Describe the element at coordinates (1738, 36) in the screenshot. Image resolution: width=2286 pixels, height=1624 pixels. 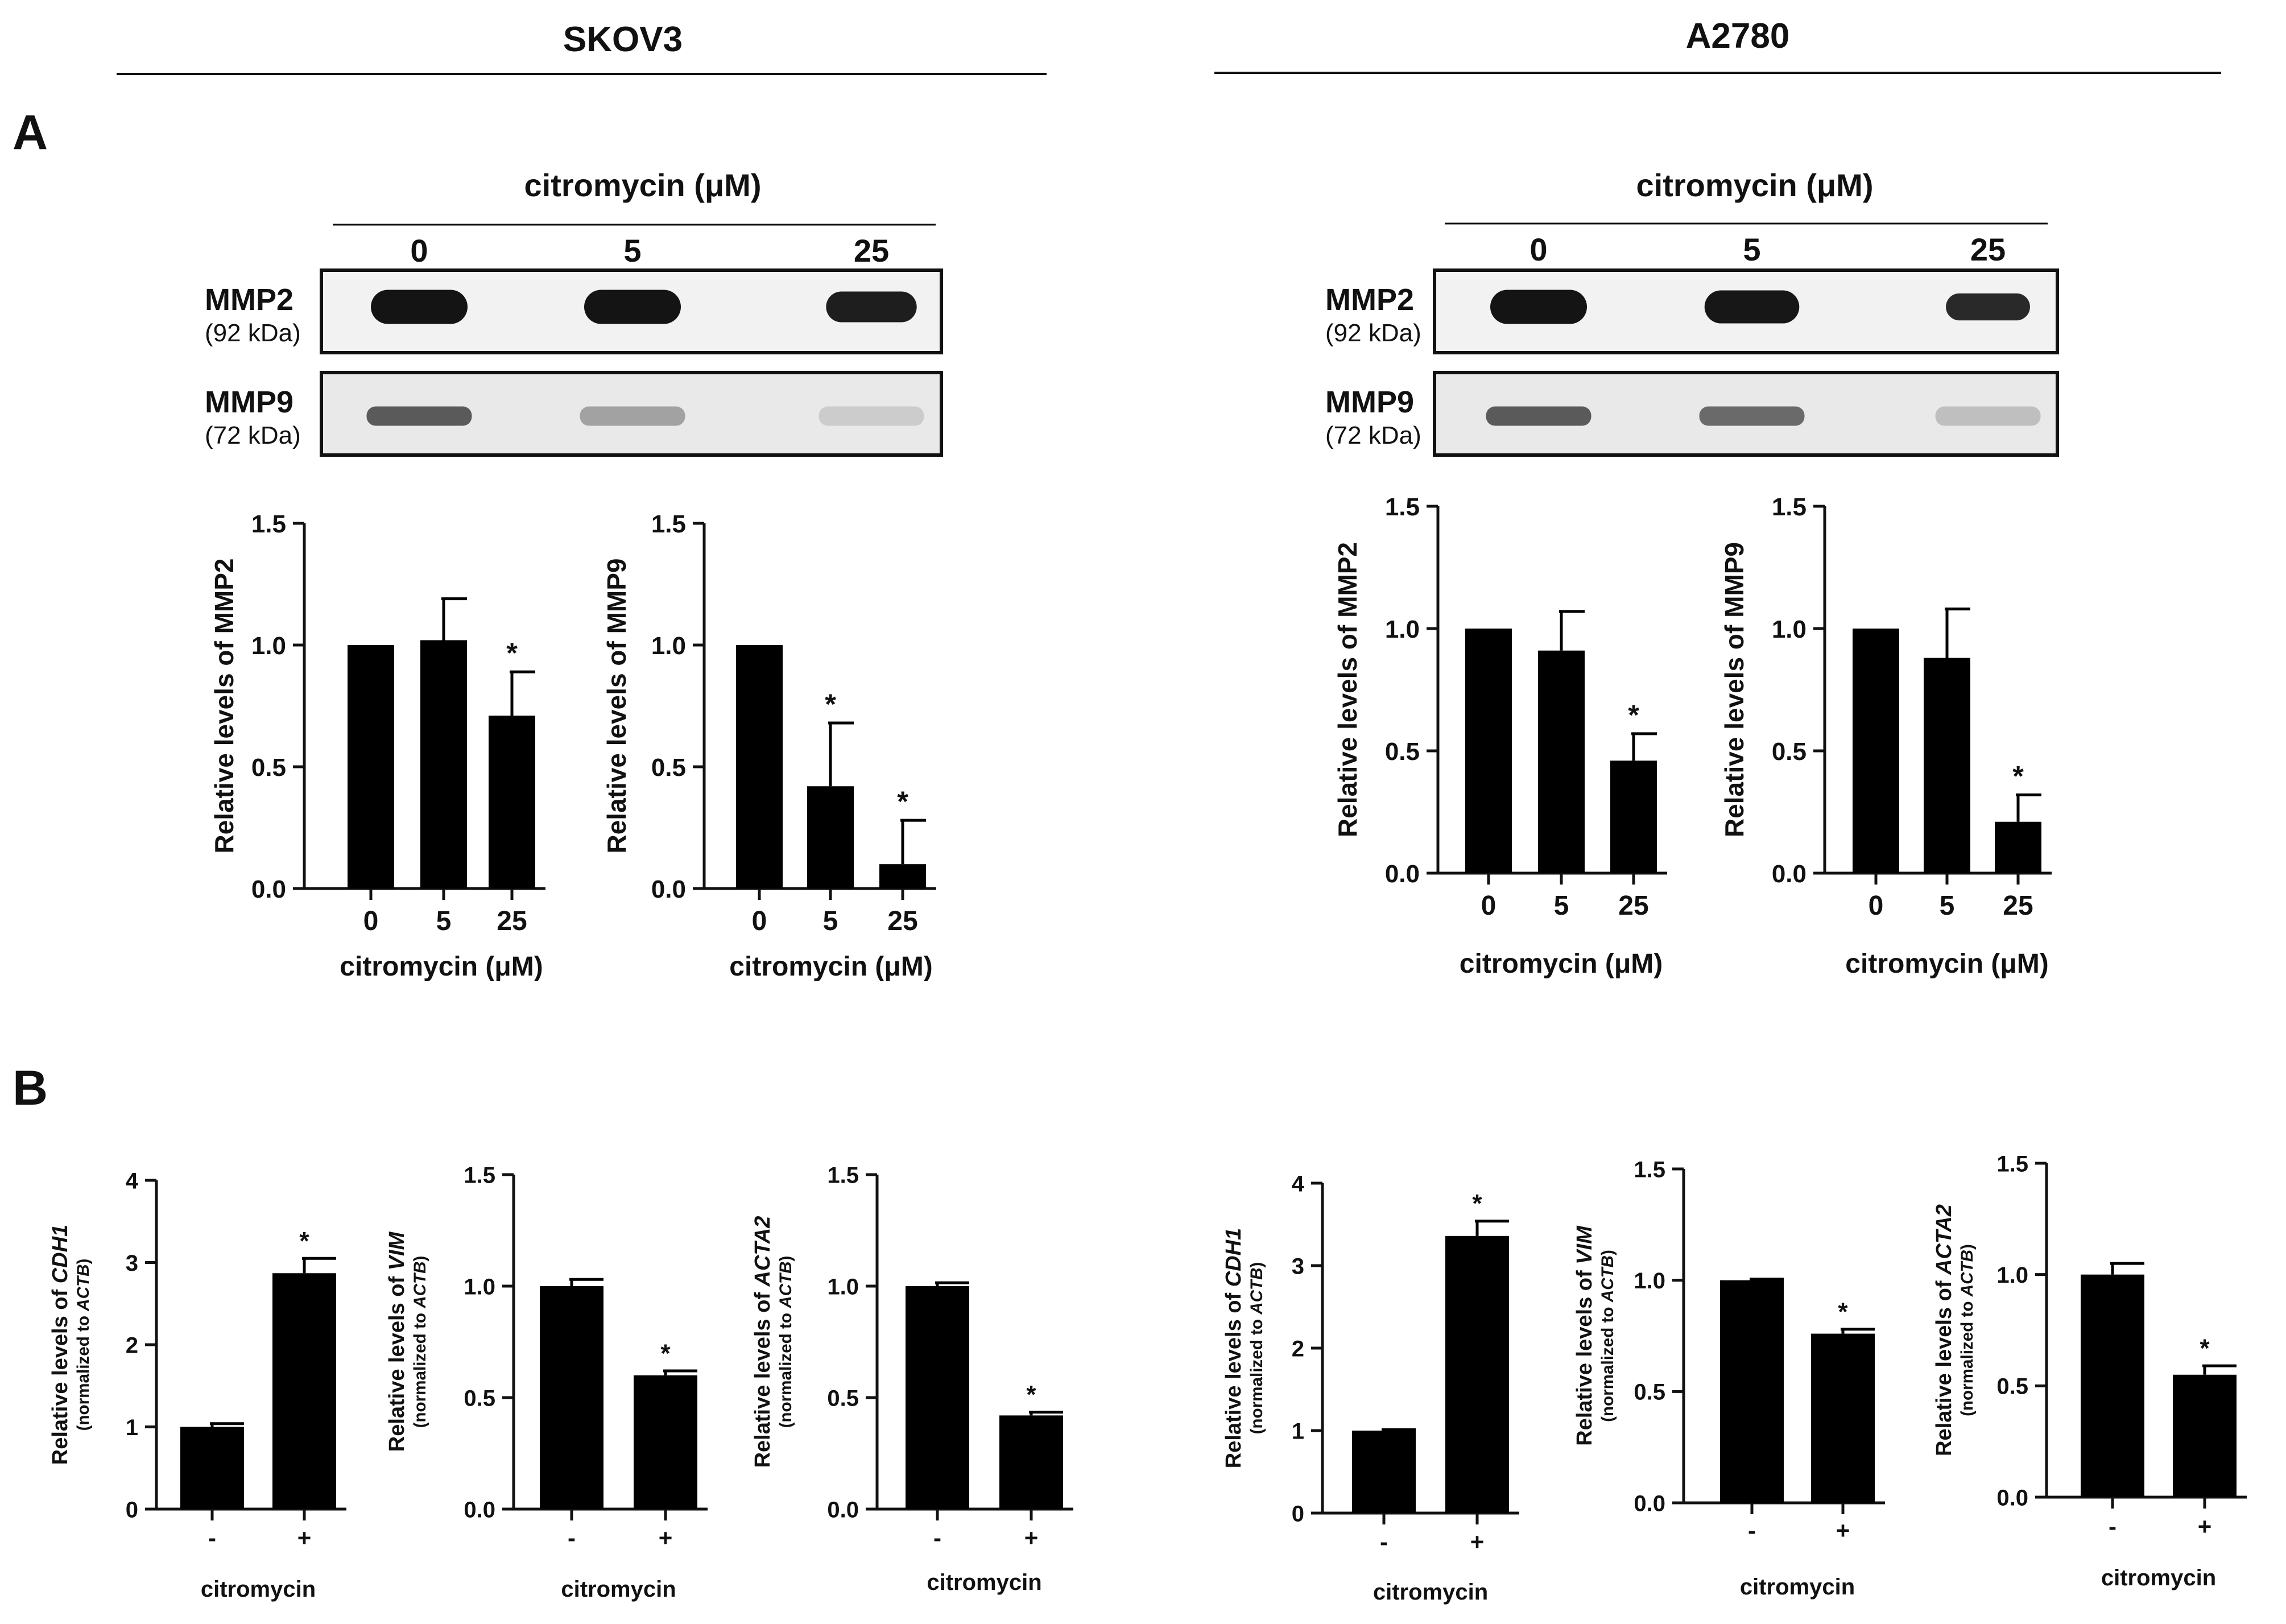
I see `cell-line-title-right: A2780` at that location.